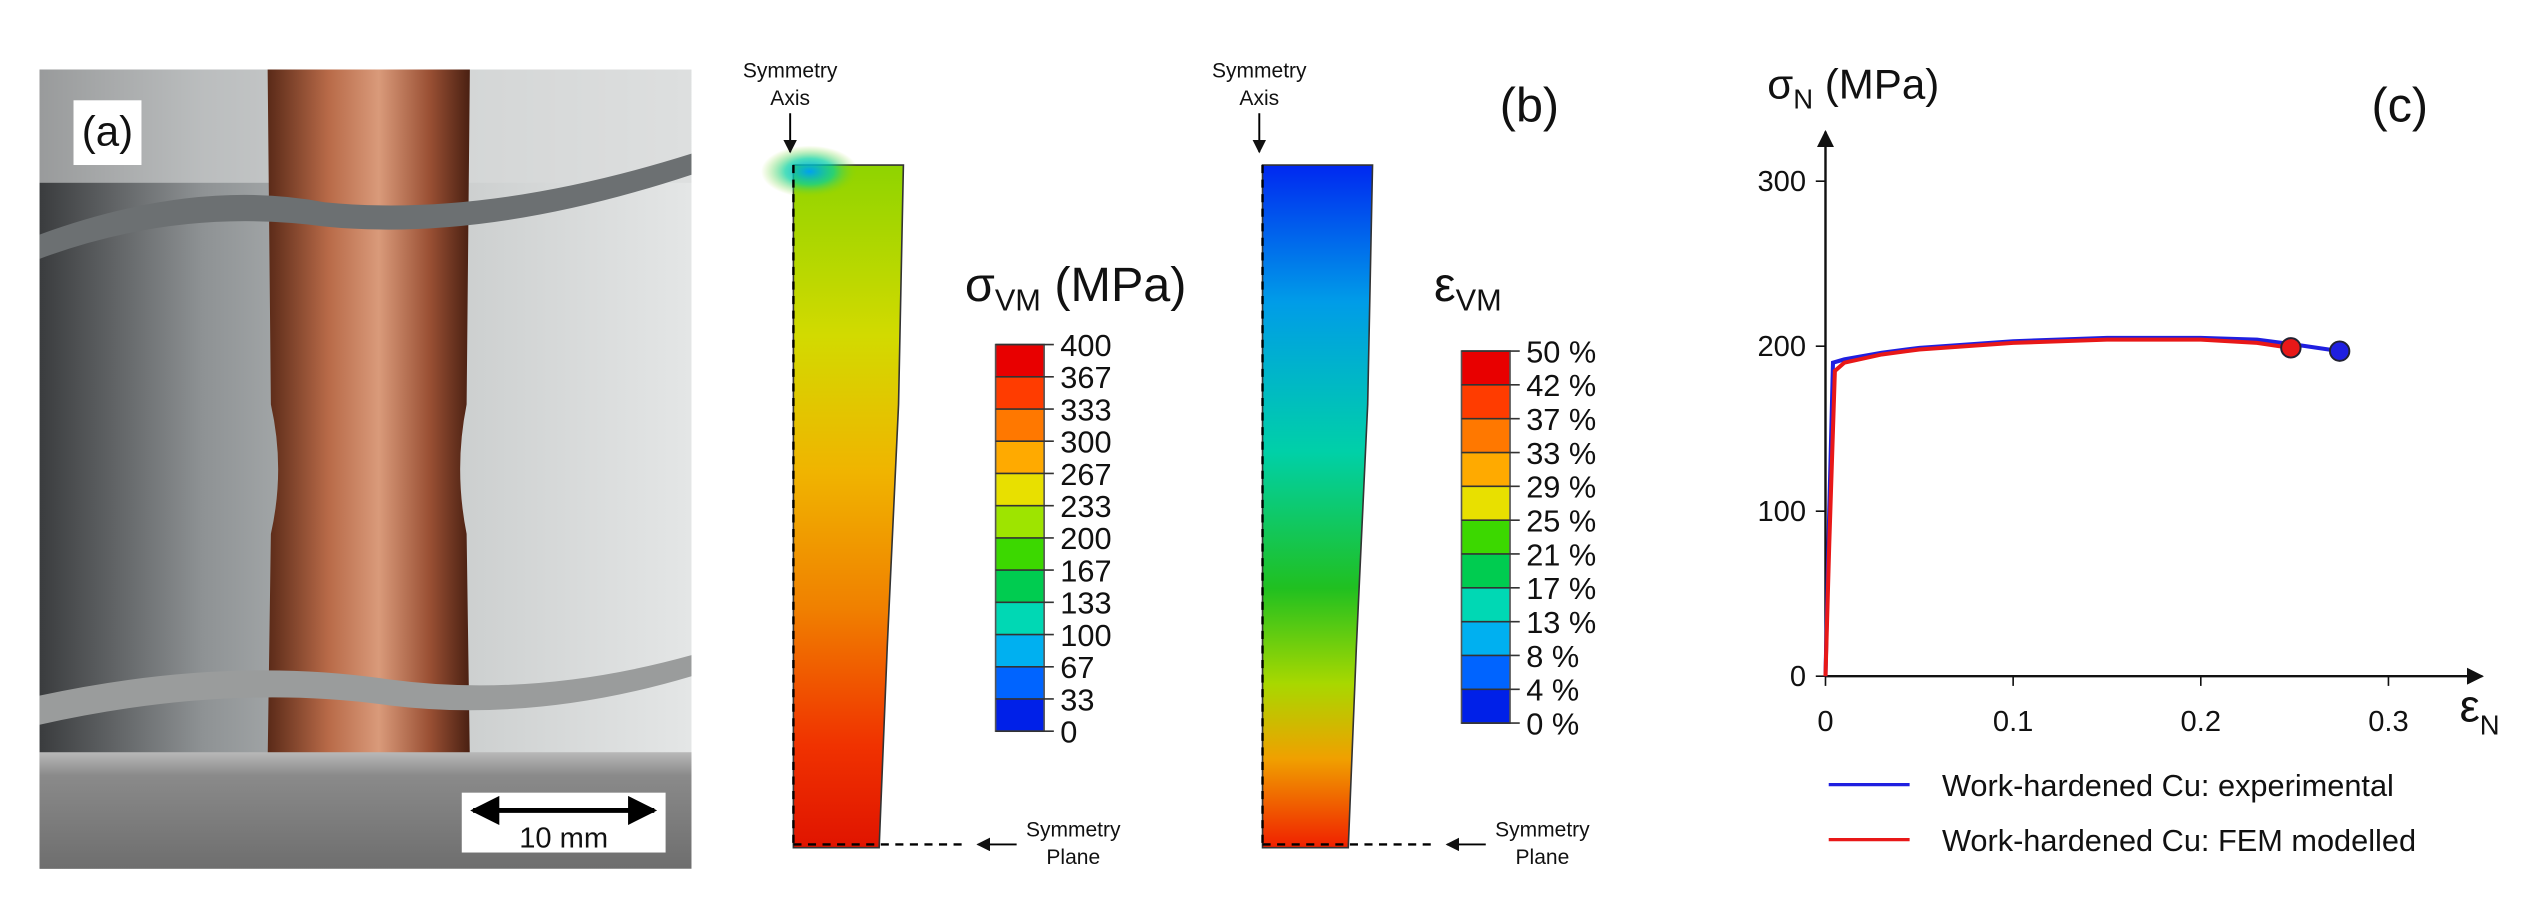 The height and width of the screenshot is (914, 2538). Describe the element at coordinates (2179, 840) in the screenshot. I see `legend-label: Work-hardened Cu: FEM modelled` at that location.